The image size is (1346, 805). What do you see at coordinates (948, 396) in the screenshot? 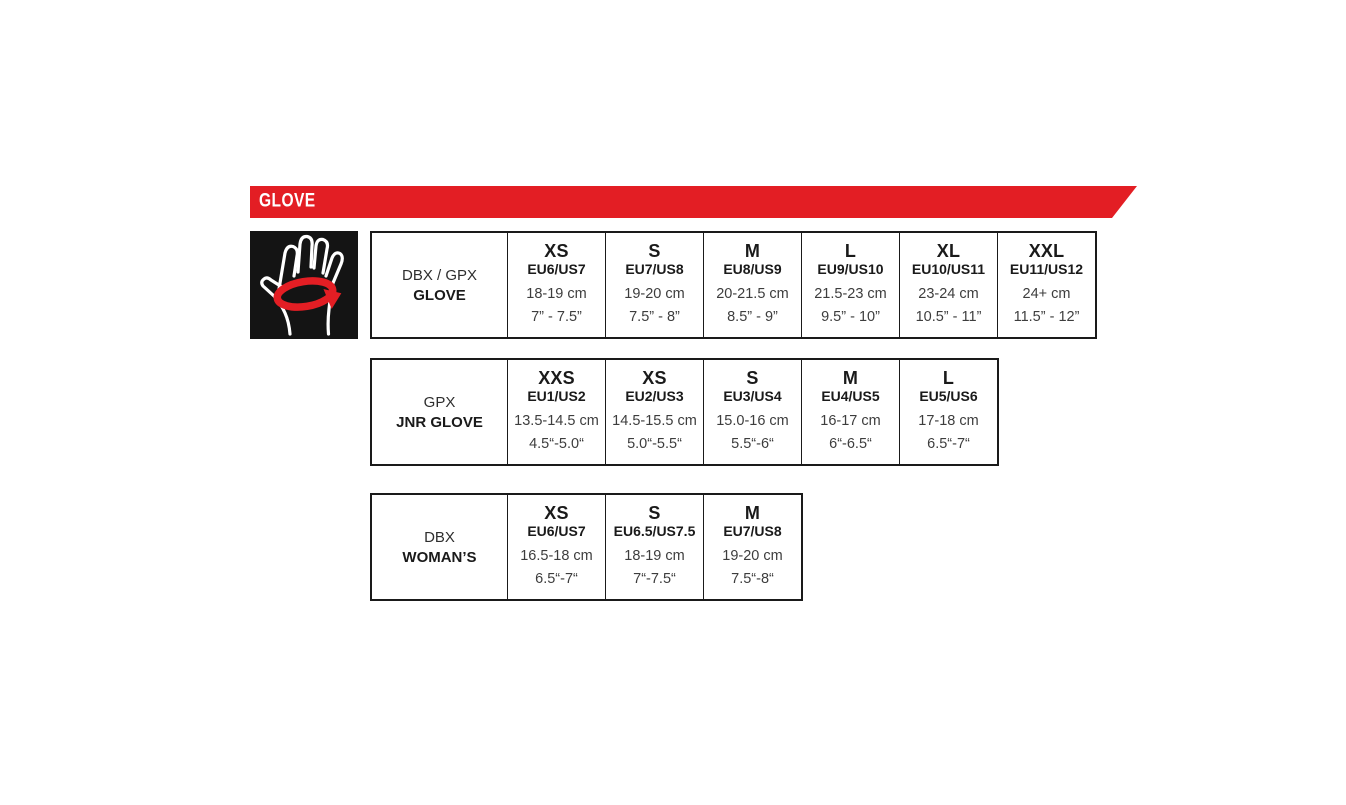
I see `size-eu-us: EU5/US6` at bounding box center [948, 396].